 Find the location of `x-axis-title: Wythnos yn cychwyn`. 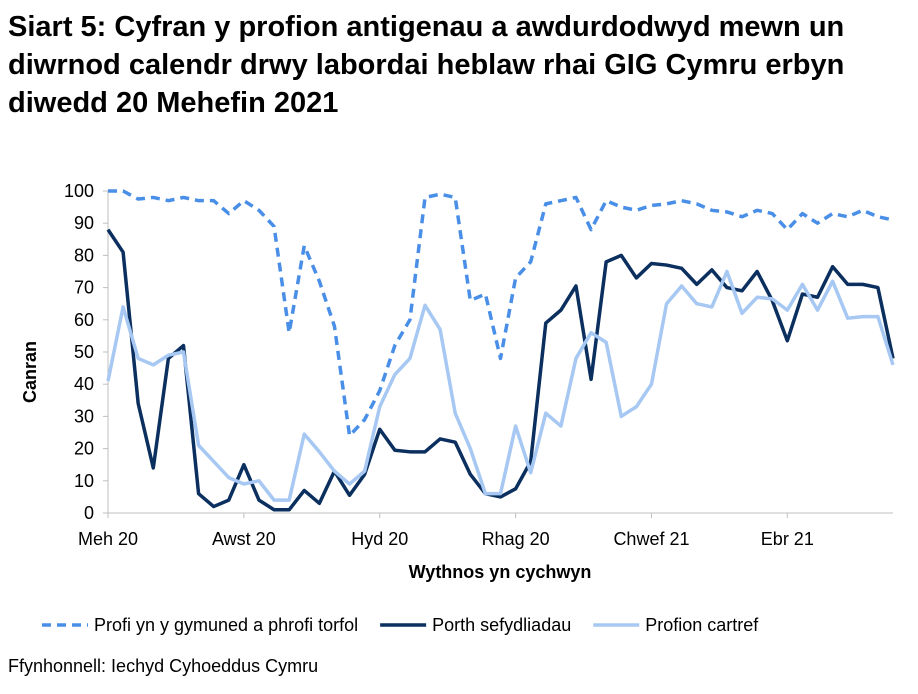

x-axis-title: Wythnos yn cychwyn is located at coordinates (500, 572).